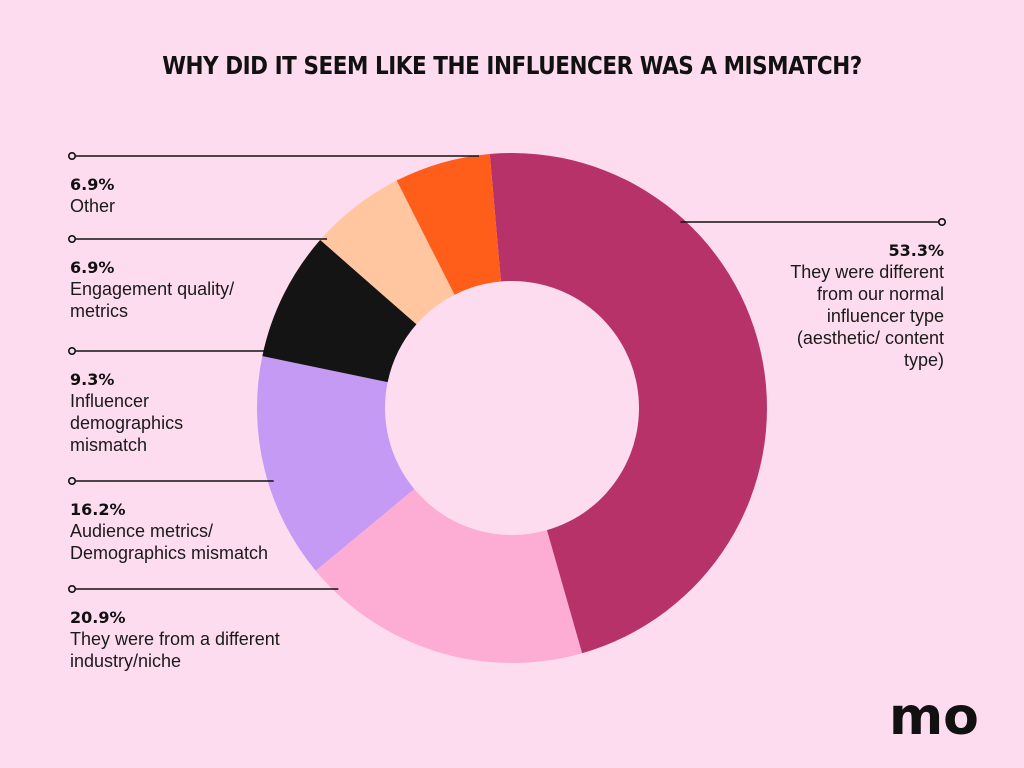 Image resolution: width=1024 pixels, height=768 pixels. I want to click on slice-value-label-5: 6.9%, so click(92, 184).